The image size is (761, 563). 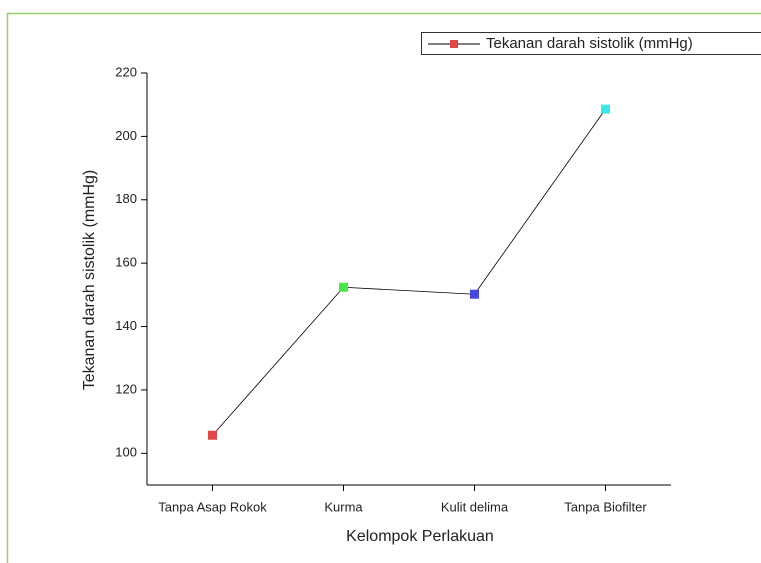 I want to click on y-tick-label: 220, so click(x=126, y=71).